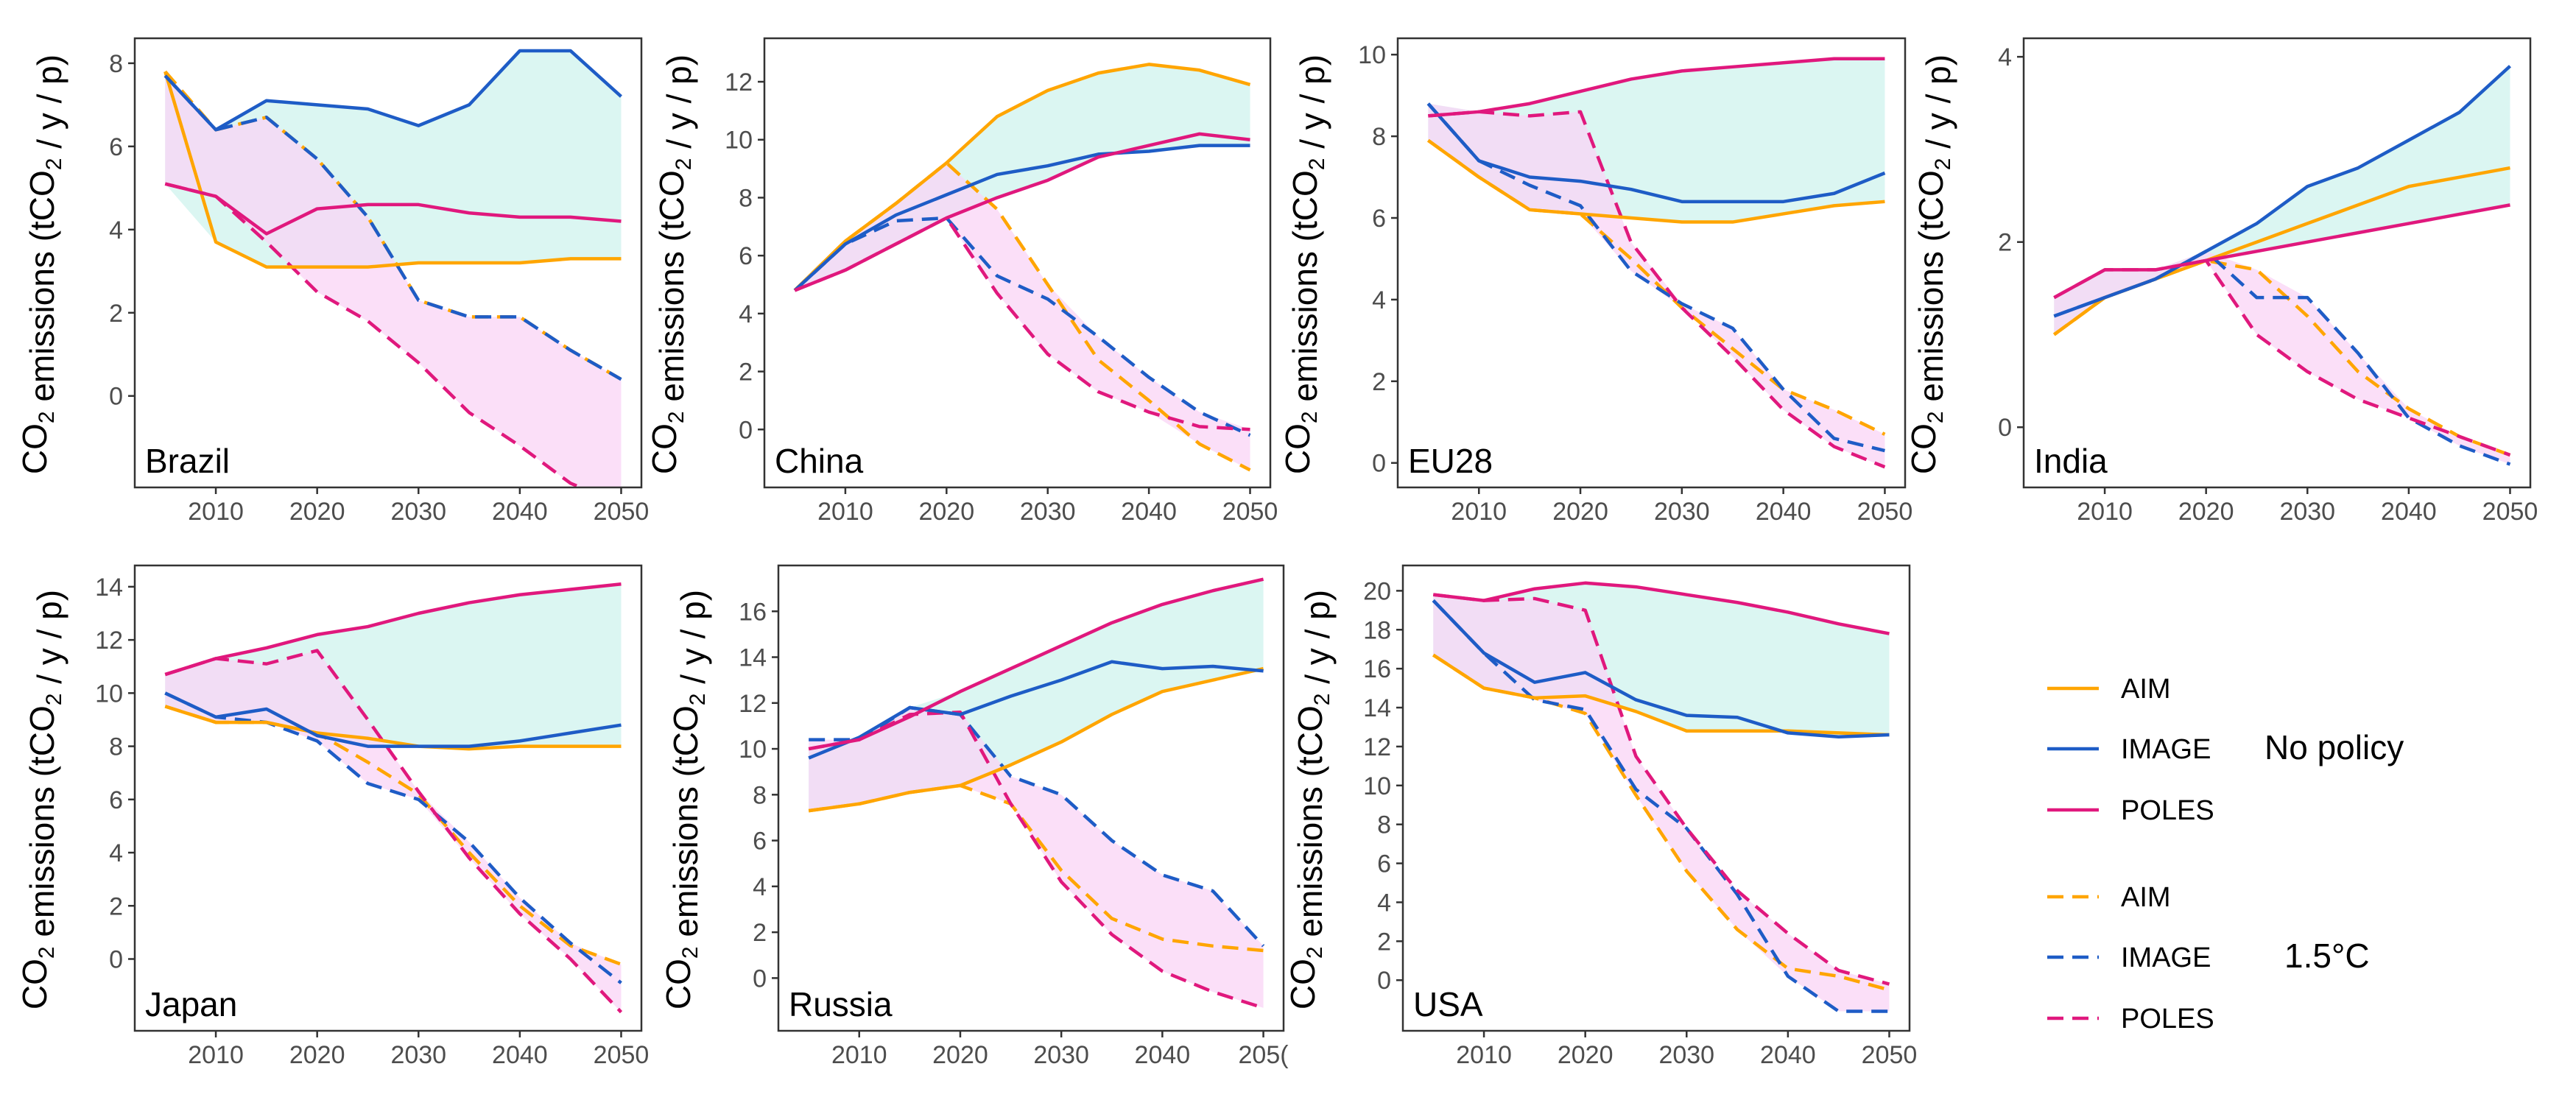 The image size is (2576, 1114). What do you see at coordinates (2071, 461) in the screenshot?
I see `panel-label-india: India` at bounding box center [2071, 461].